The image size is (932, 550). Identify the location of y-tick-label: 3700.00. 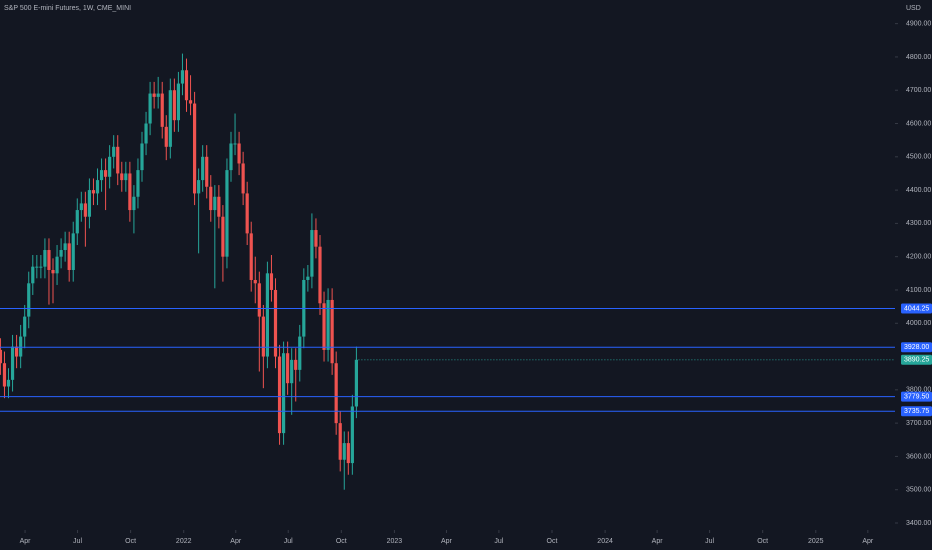
(918, 423).